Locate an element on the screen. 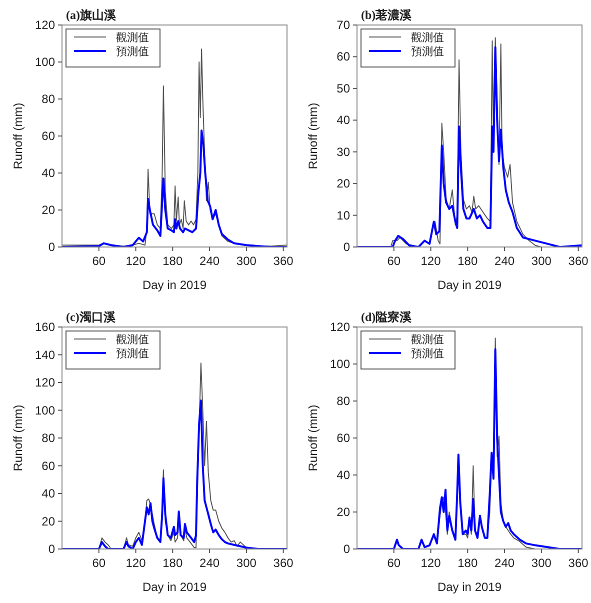 This screenshot has height=603, width=591. y-tick-label: 50 is located at coordinates (343, 88).